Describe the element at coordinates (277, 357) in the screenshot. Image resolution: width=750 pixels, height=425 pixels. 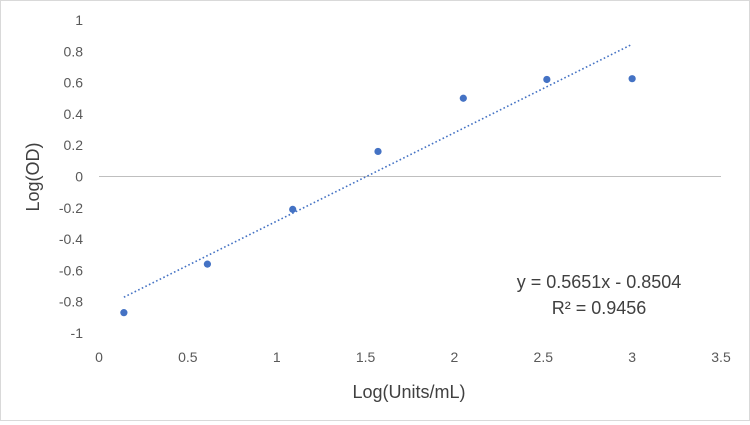
I see `x-tick-label: 1` at that location.